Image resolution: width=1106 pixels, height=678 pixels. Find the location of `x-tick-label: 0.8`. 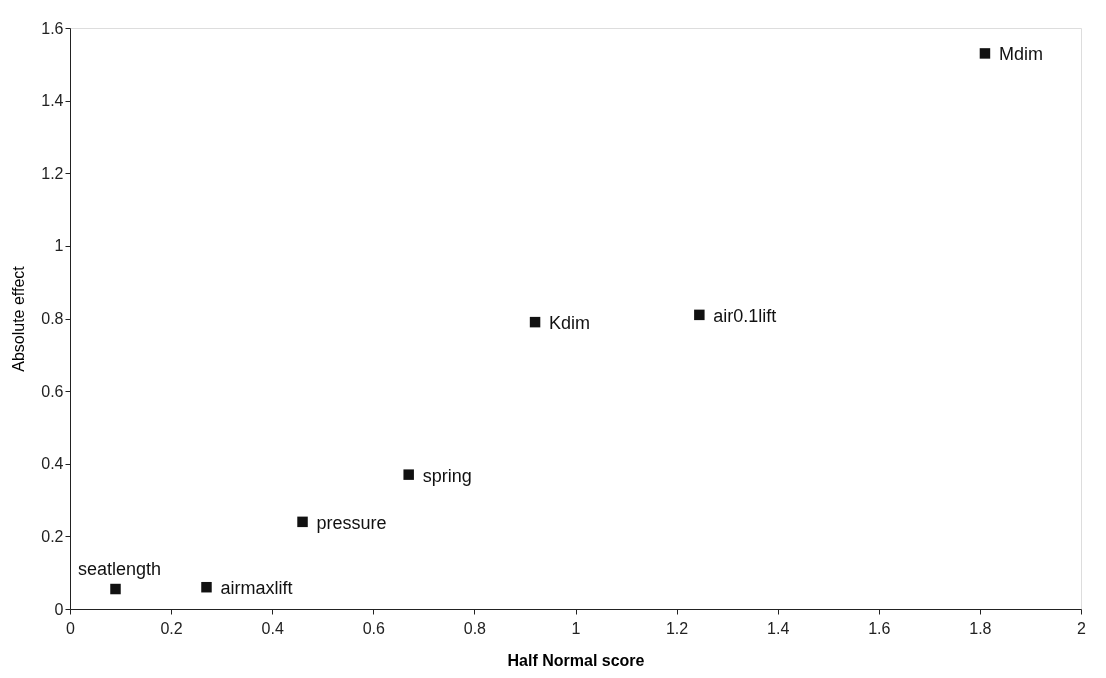

x-tick-label: 0.8 is located at coordinates (475, 628).